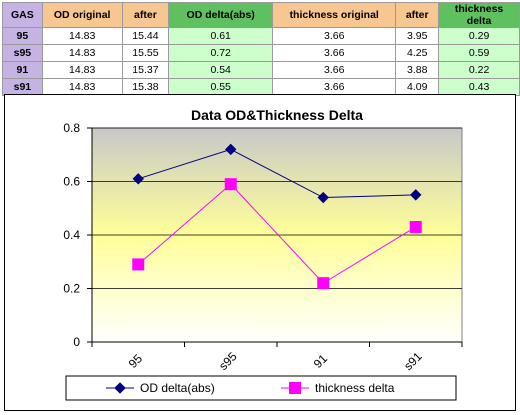 This screenshot has height=415, width=520. I want to click on cell-thickness-after: 3.95, so click(417, 36).